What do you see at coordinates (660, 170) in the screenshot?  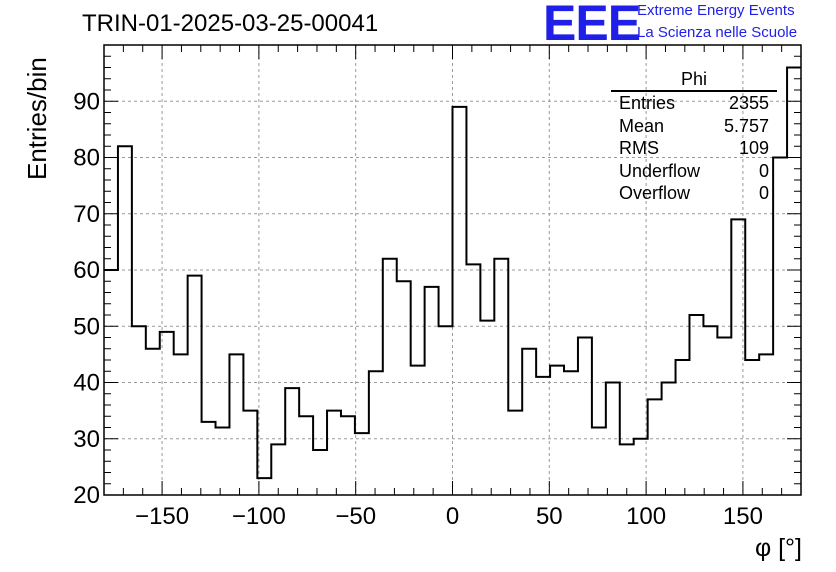 I see `stats-underflow-label: Underflow` at bounding box center [660, 170].